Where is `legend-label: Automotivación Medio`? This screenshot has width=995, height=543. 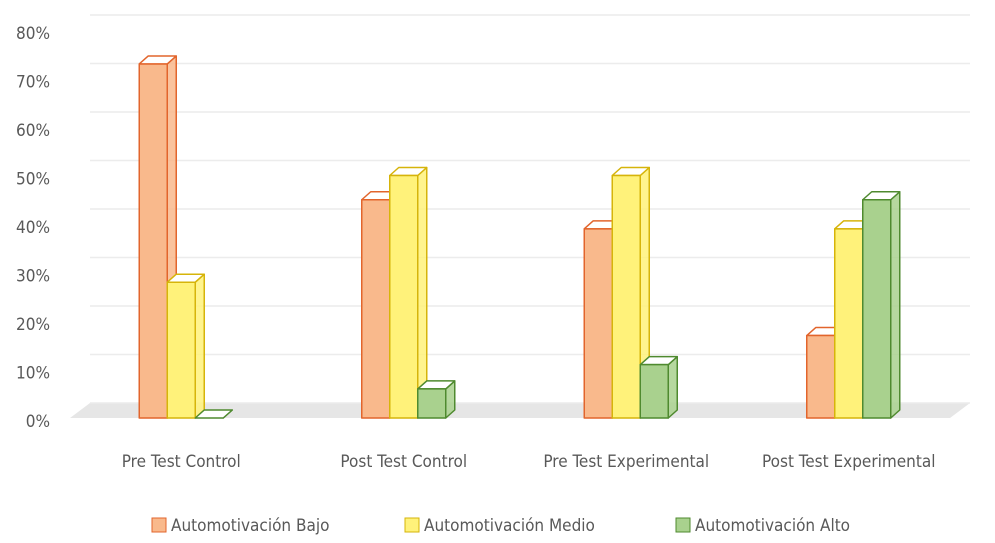
legend-label: Automotivación Medio is located at coordinates (509, 526).